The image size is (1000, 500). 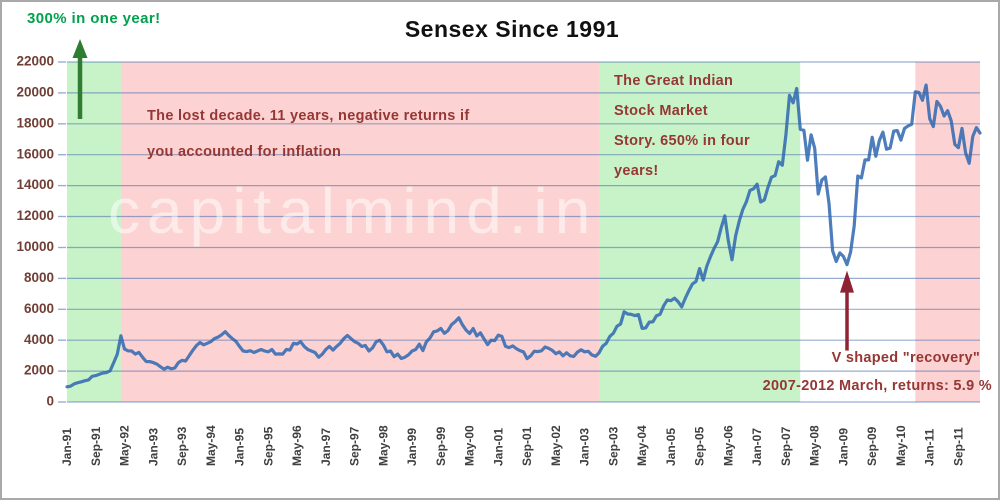 What do you see at coordinates (182, 446) in the screenshot?
I see `x-axis-label: Sep-93` at bounding box center [182, 446].